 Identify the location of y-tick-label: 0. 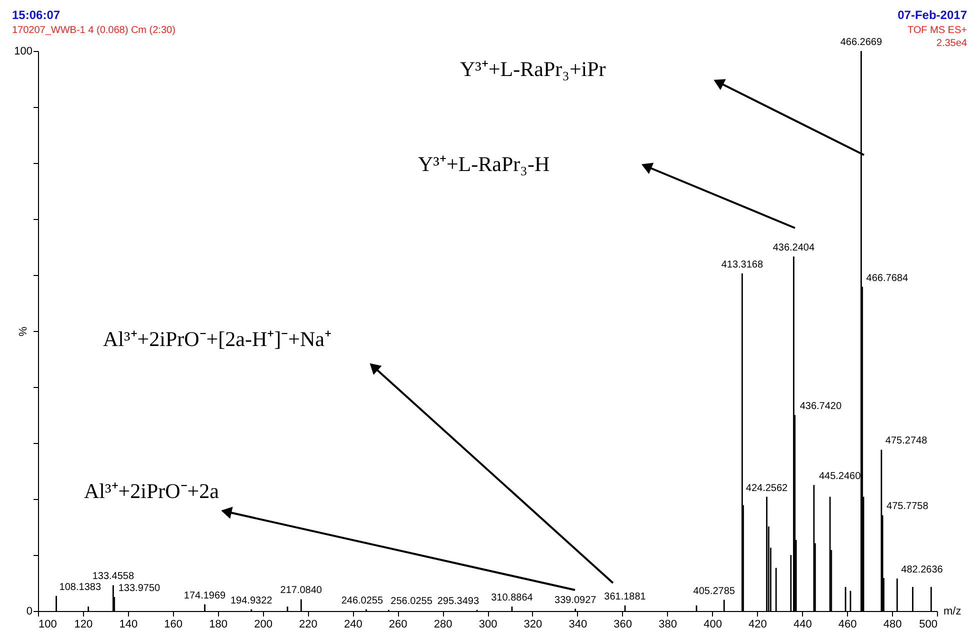
(29, 612).